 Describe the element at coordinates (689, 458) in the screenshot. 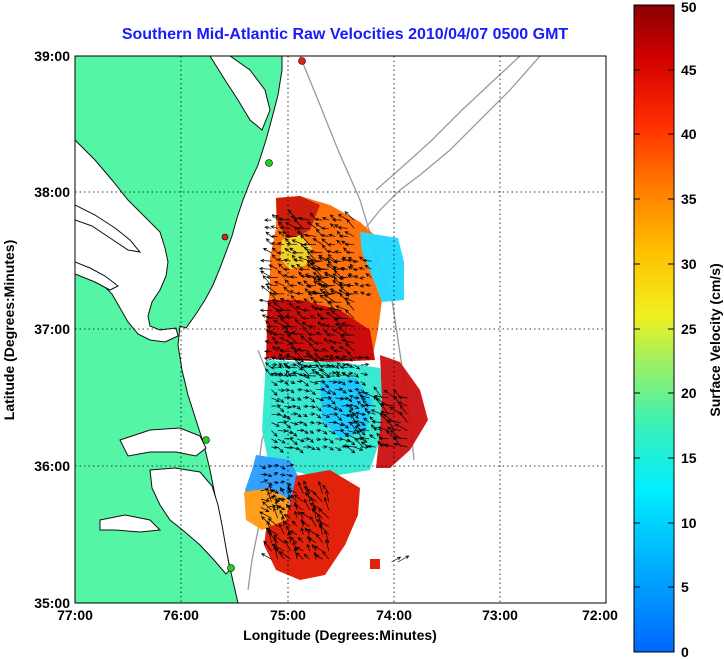

I see `colorbar-tick-label: 15` at that location.